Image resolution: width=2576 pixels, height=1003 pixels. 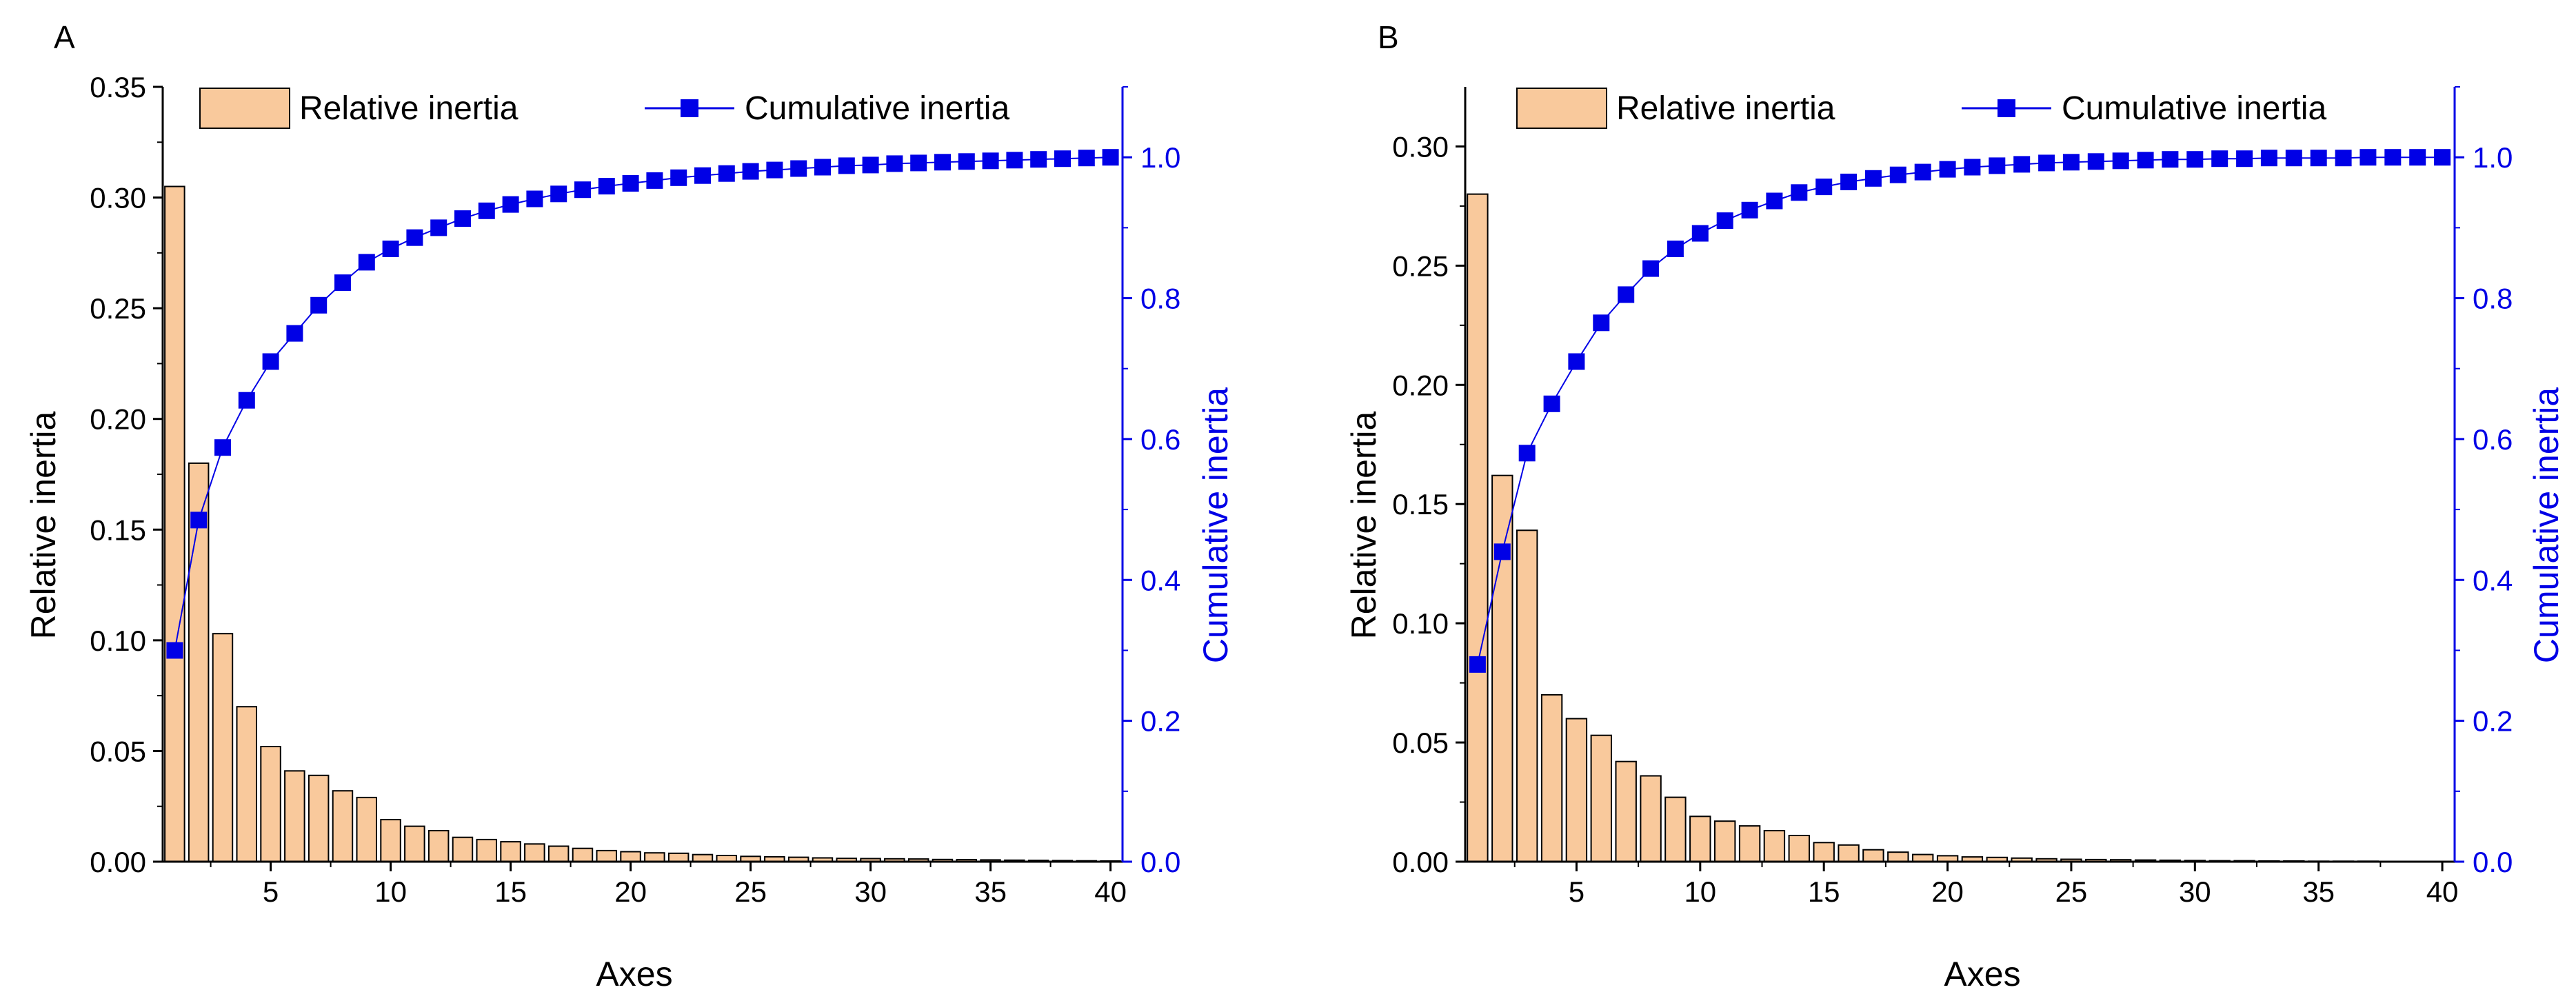 What do you see at coordinates (1420, 266) in the screenshot?
I see `y-tick-label: 0.25` at bounding box center [1420, 266].